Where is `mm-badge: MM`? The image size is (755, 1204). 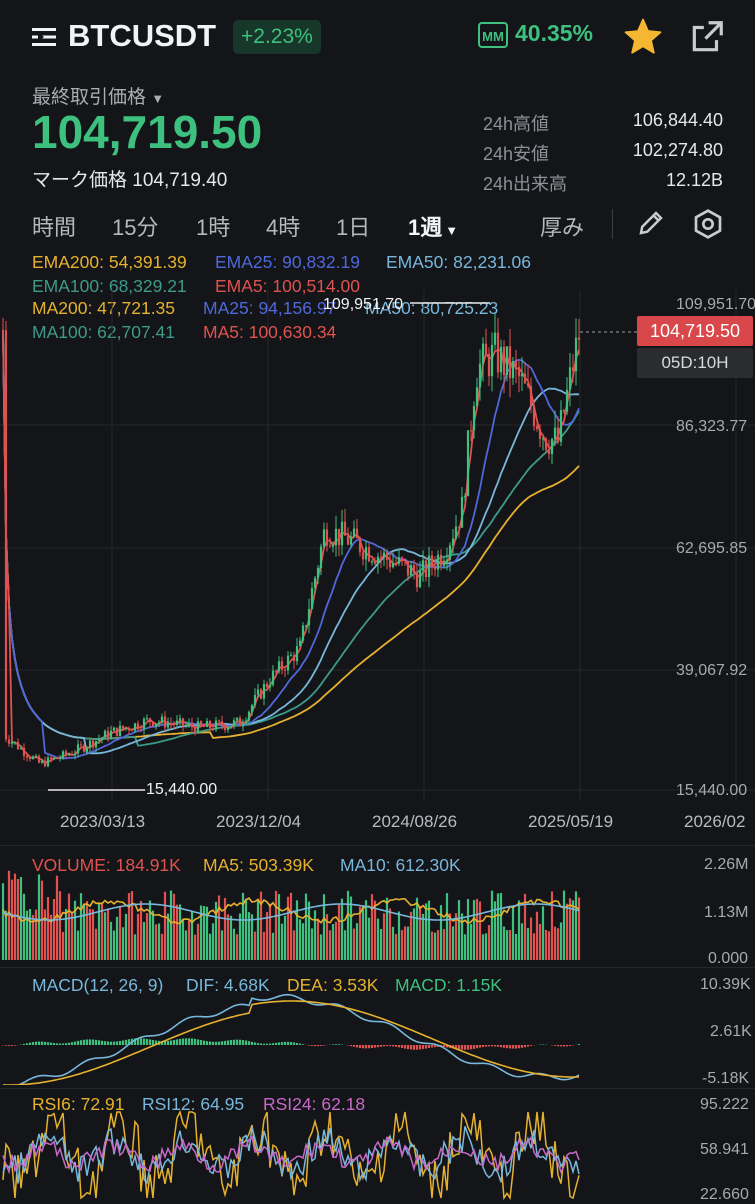 mm-badge: MM is located at coordinates (493, 35).